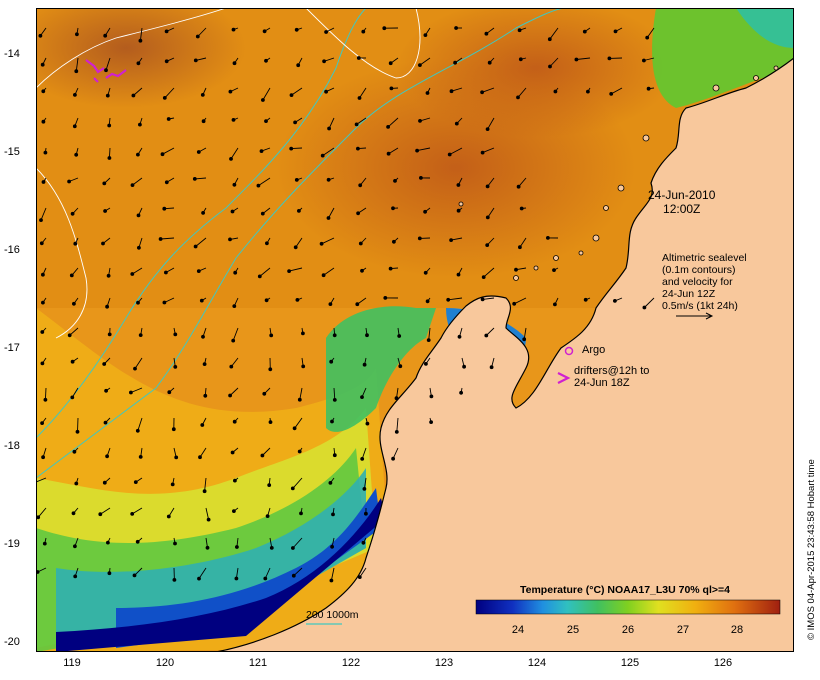 The width and height of the screenshot is (820, 680). I want to click on lon-label: 123, so click(444, 663).